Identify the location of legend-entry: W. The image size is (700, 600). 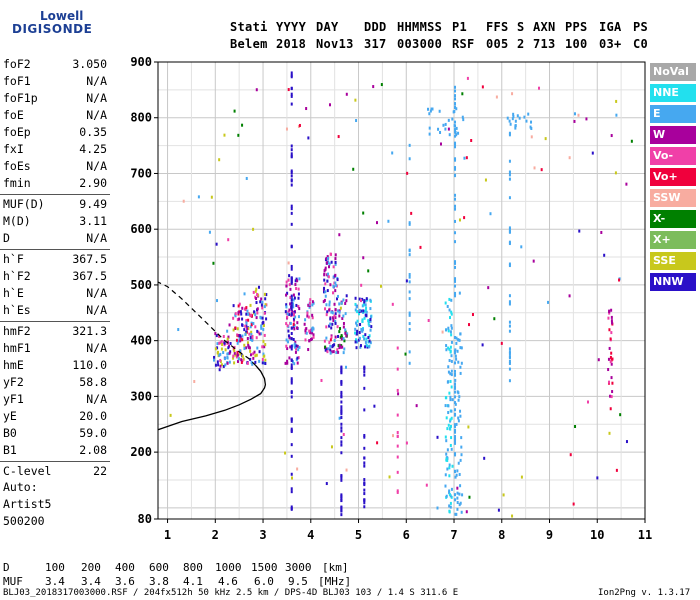
(673, 135).